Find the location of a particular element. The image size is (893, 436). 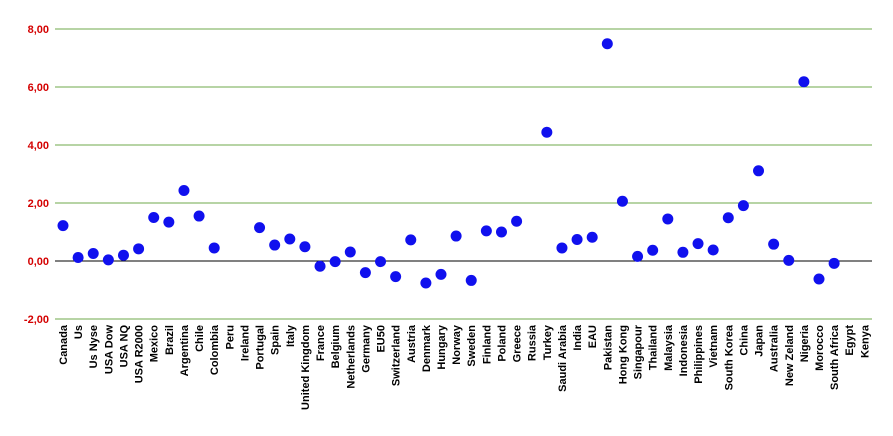

data-point-france is located at coordinates (320, 266).